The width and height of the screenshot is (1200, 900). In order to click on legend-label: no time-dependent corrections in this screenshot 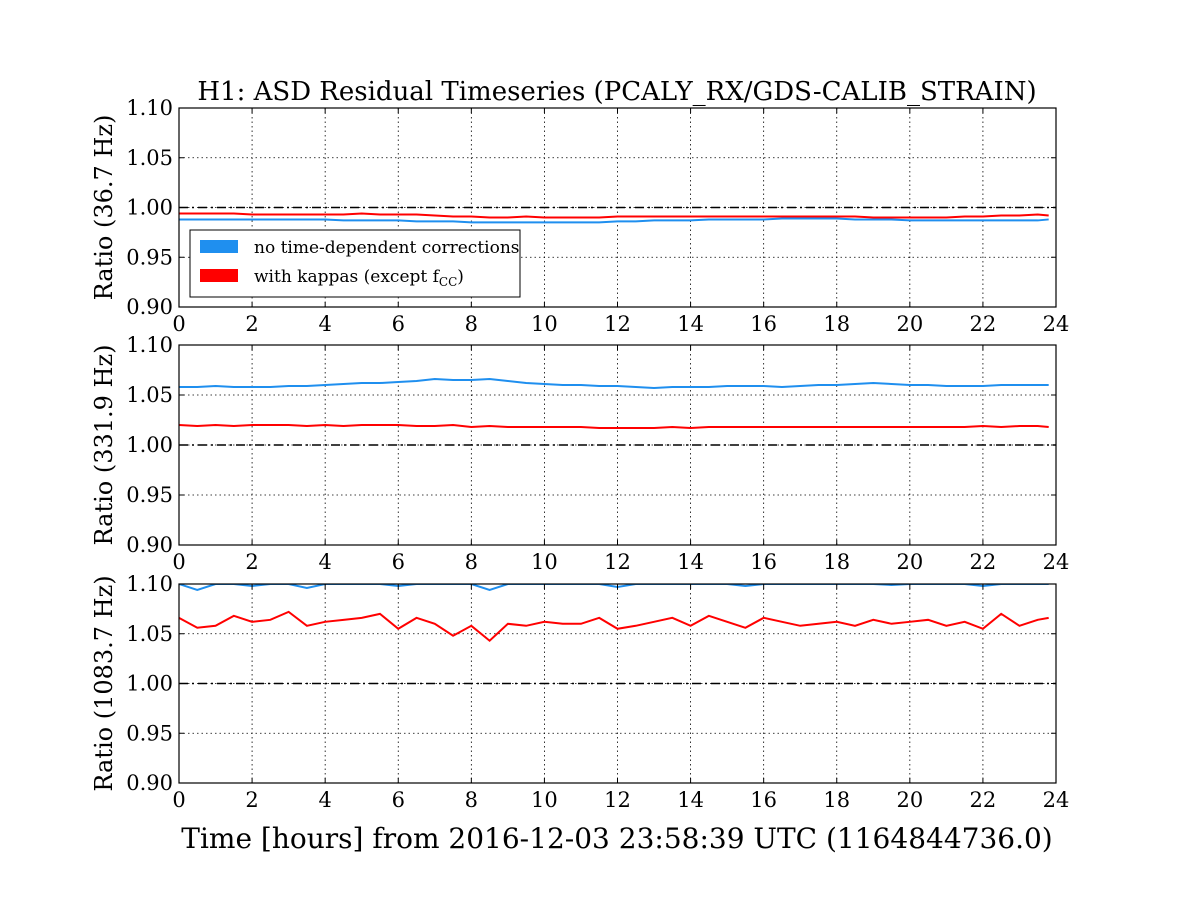, I will do `click(387, 248)`.